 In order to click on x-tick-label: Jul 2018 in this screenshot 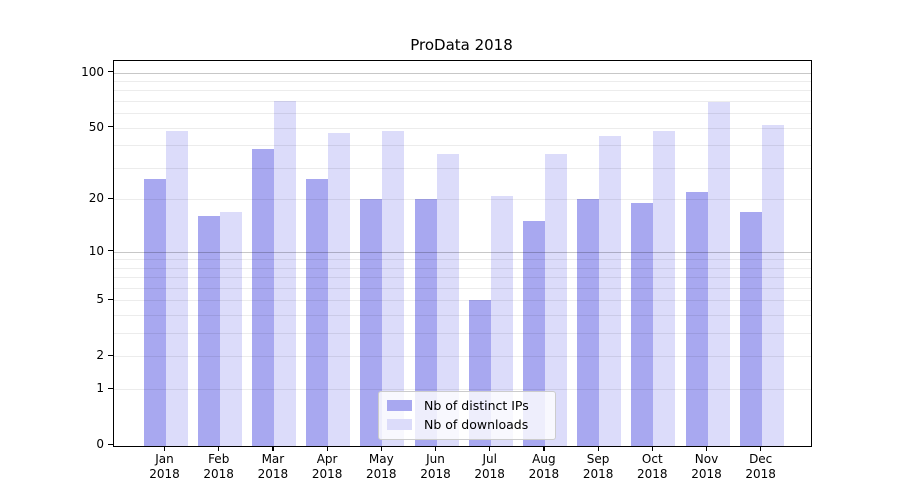, I will do `click(489, 466)`.